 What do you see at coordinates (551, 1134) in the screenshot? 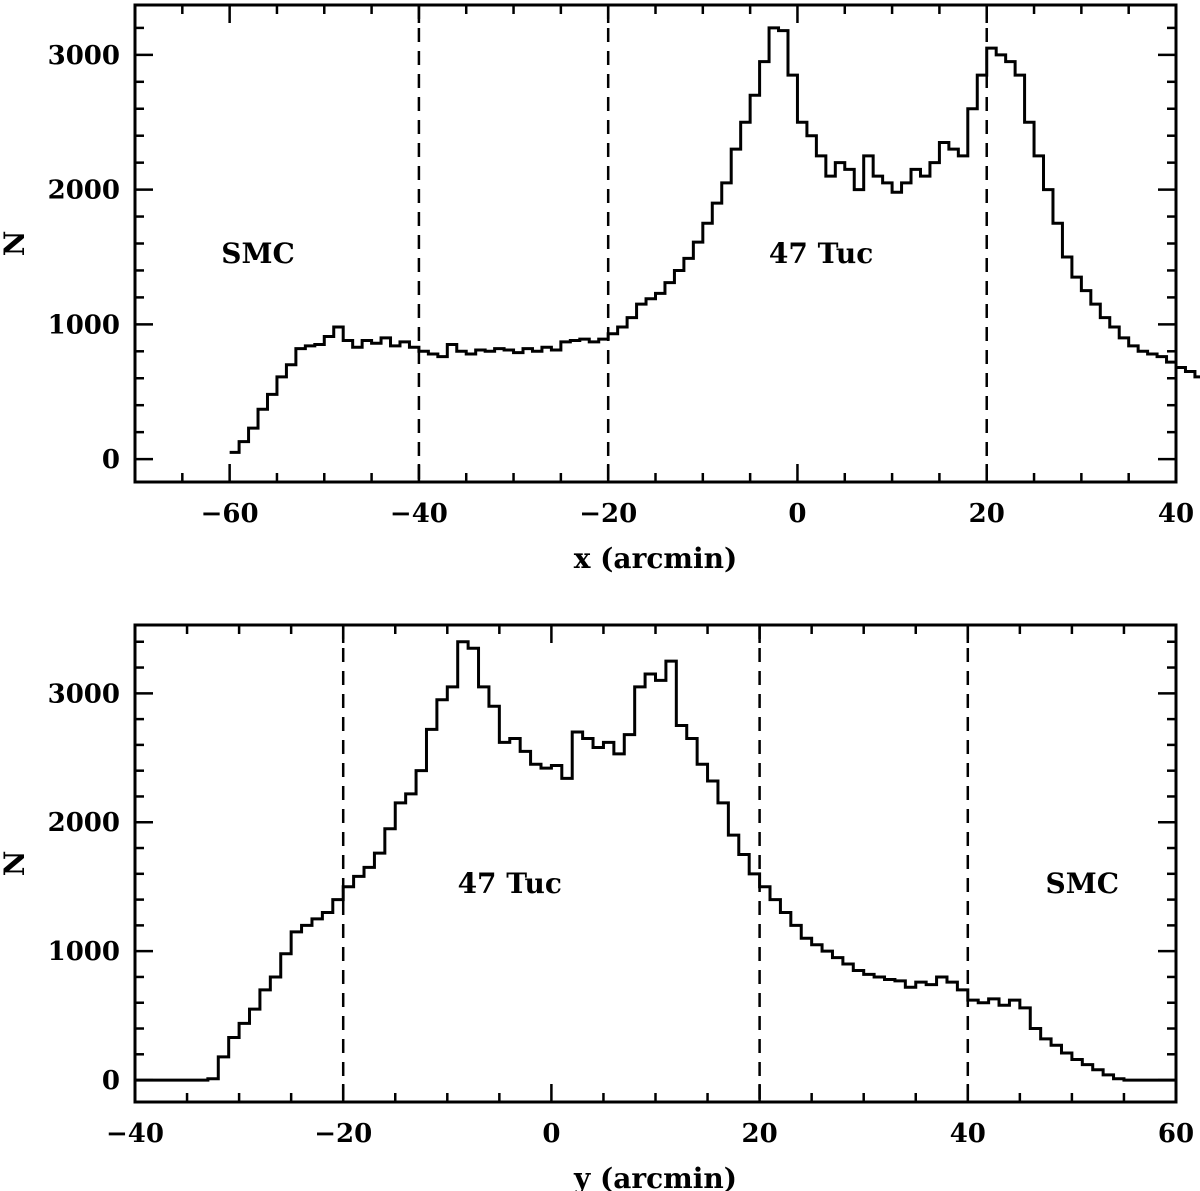
I see `bottom-x-tick-label: 0` at bounding box center [551, 1134].